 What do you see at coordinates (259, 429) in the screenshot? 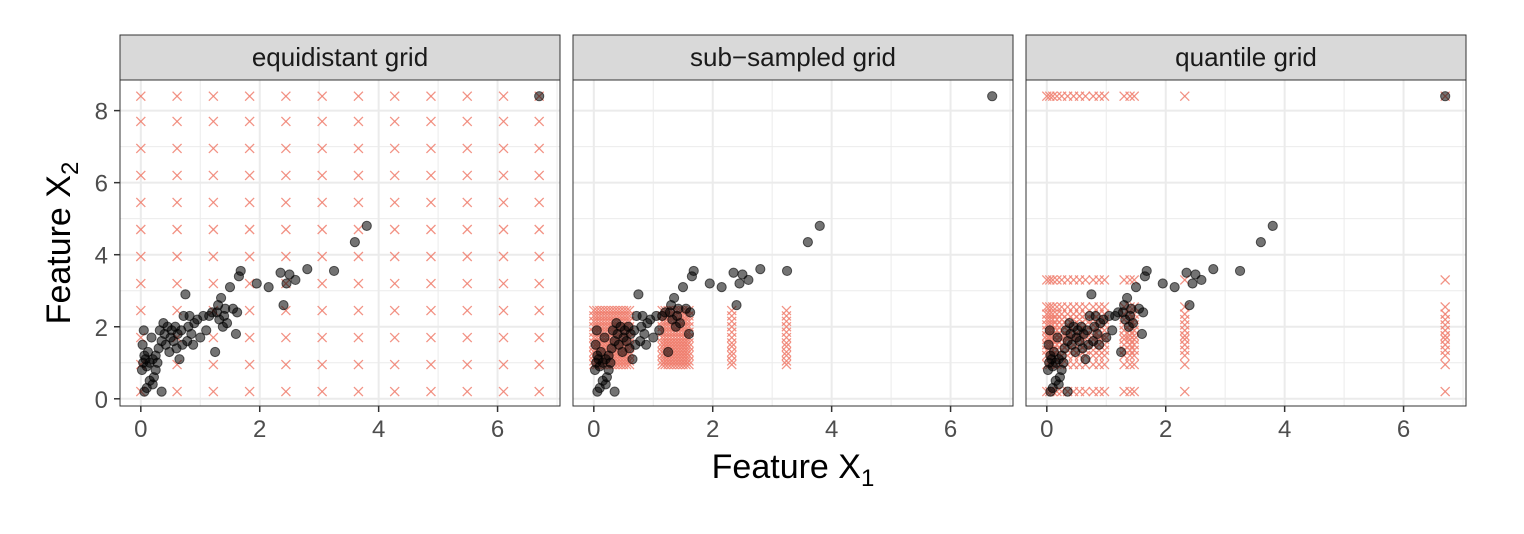
I see `x-tick-label: 2` at bounding box center [259, 429].